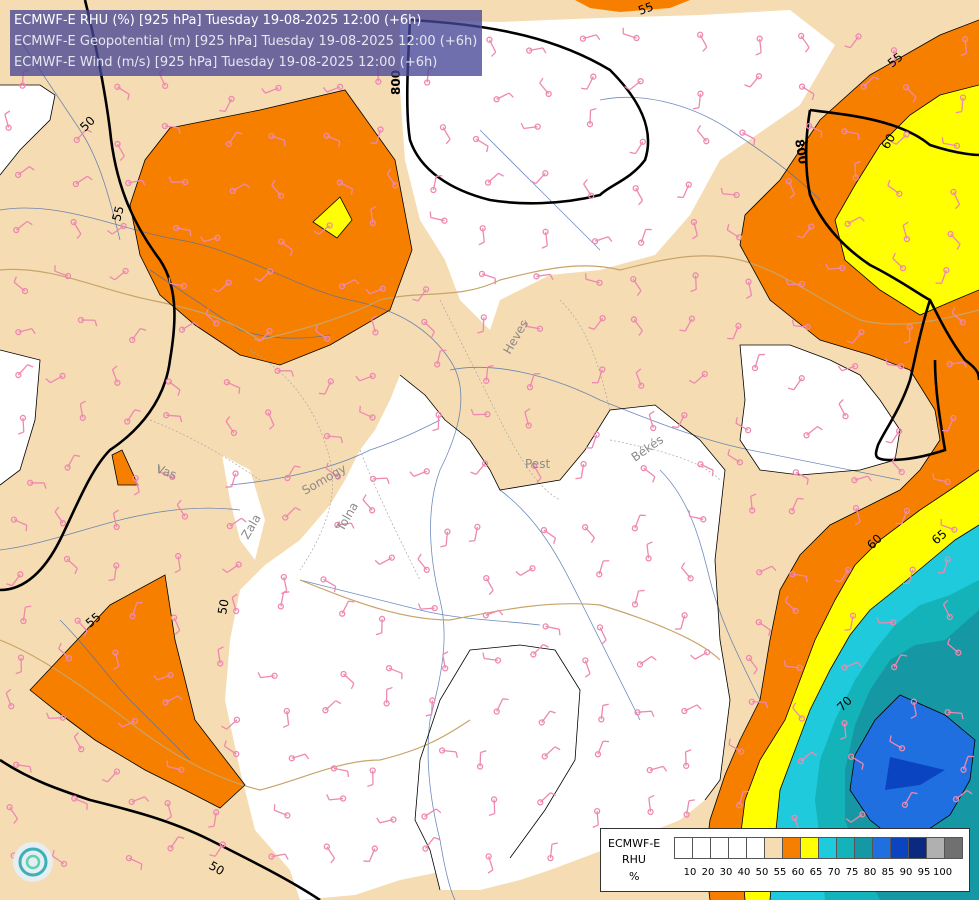 Image resolution: width=979 pixels, height=900 pixels. I want to click on rhu-label-7: 60, so click(888, 141).